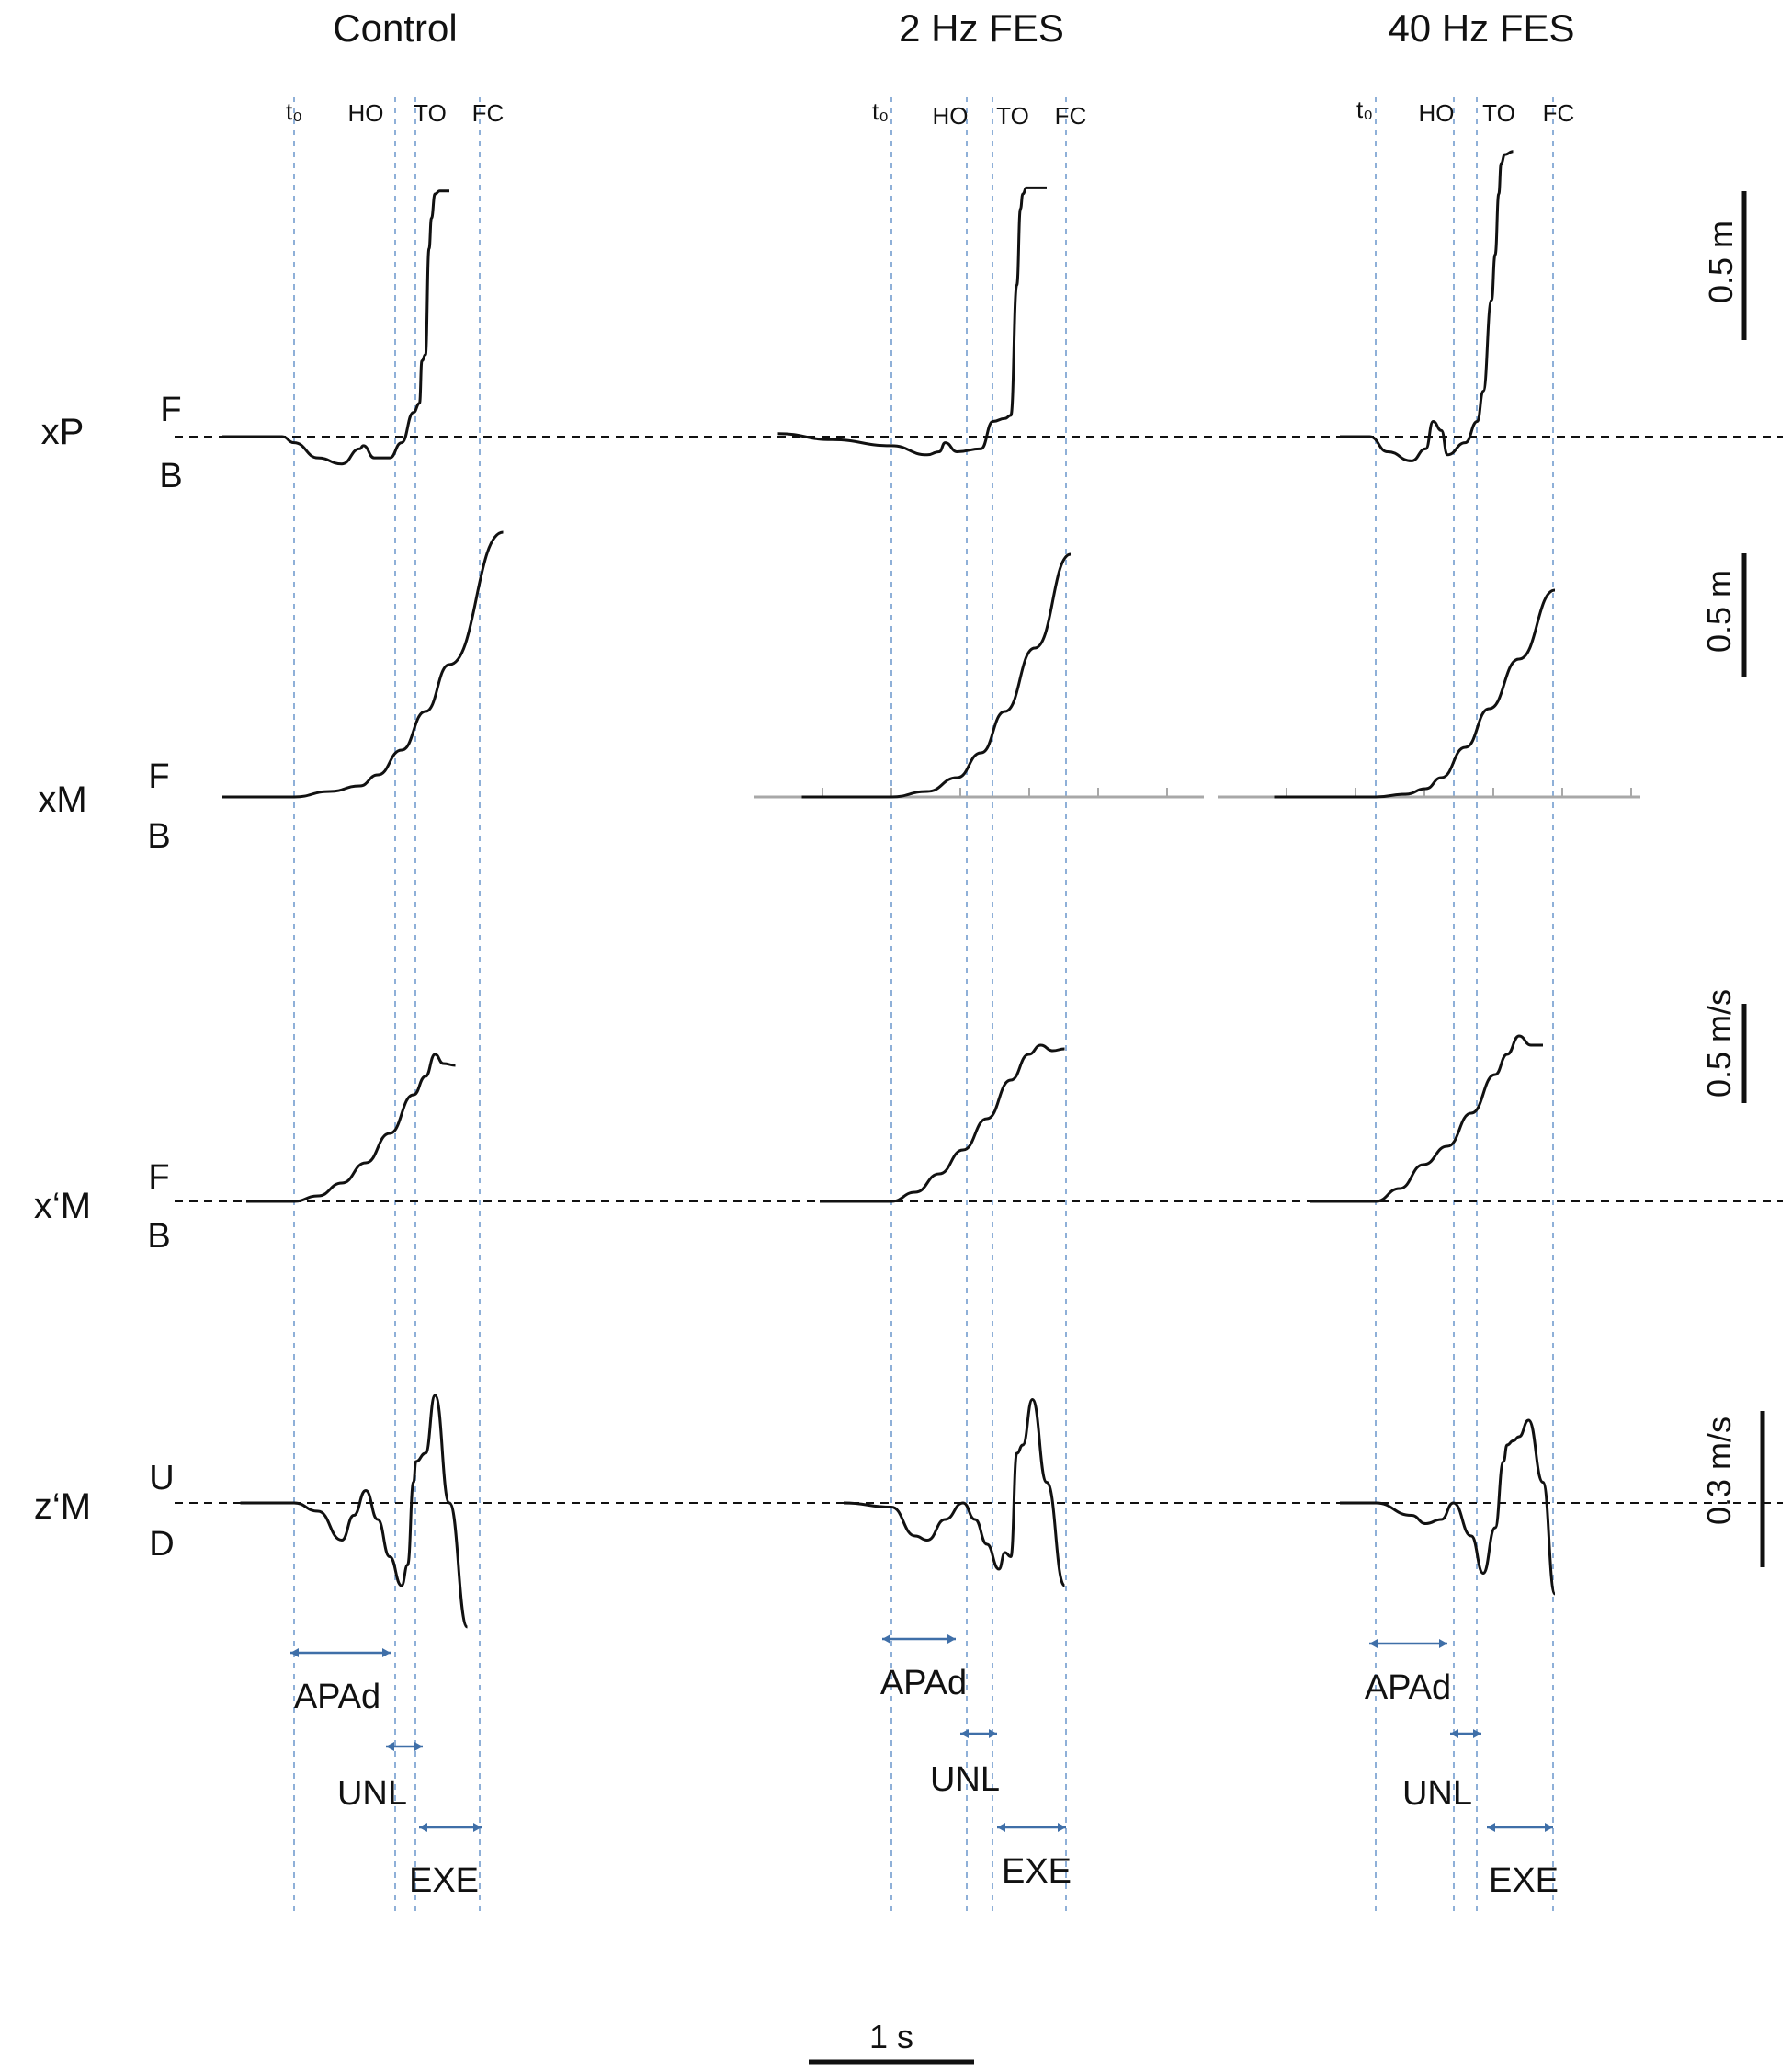 The height and width of the screenshot is (2071, 1792). What do you see at coordinates (161, 1544) in the screenshot?
I see `direction-label-z-prime-m-down: D` at bounding box center [161, 1544].